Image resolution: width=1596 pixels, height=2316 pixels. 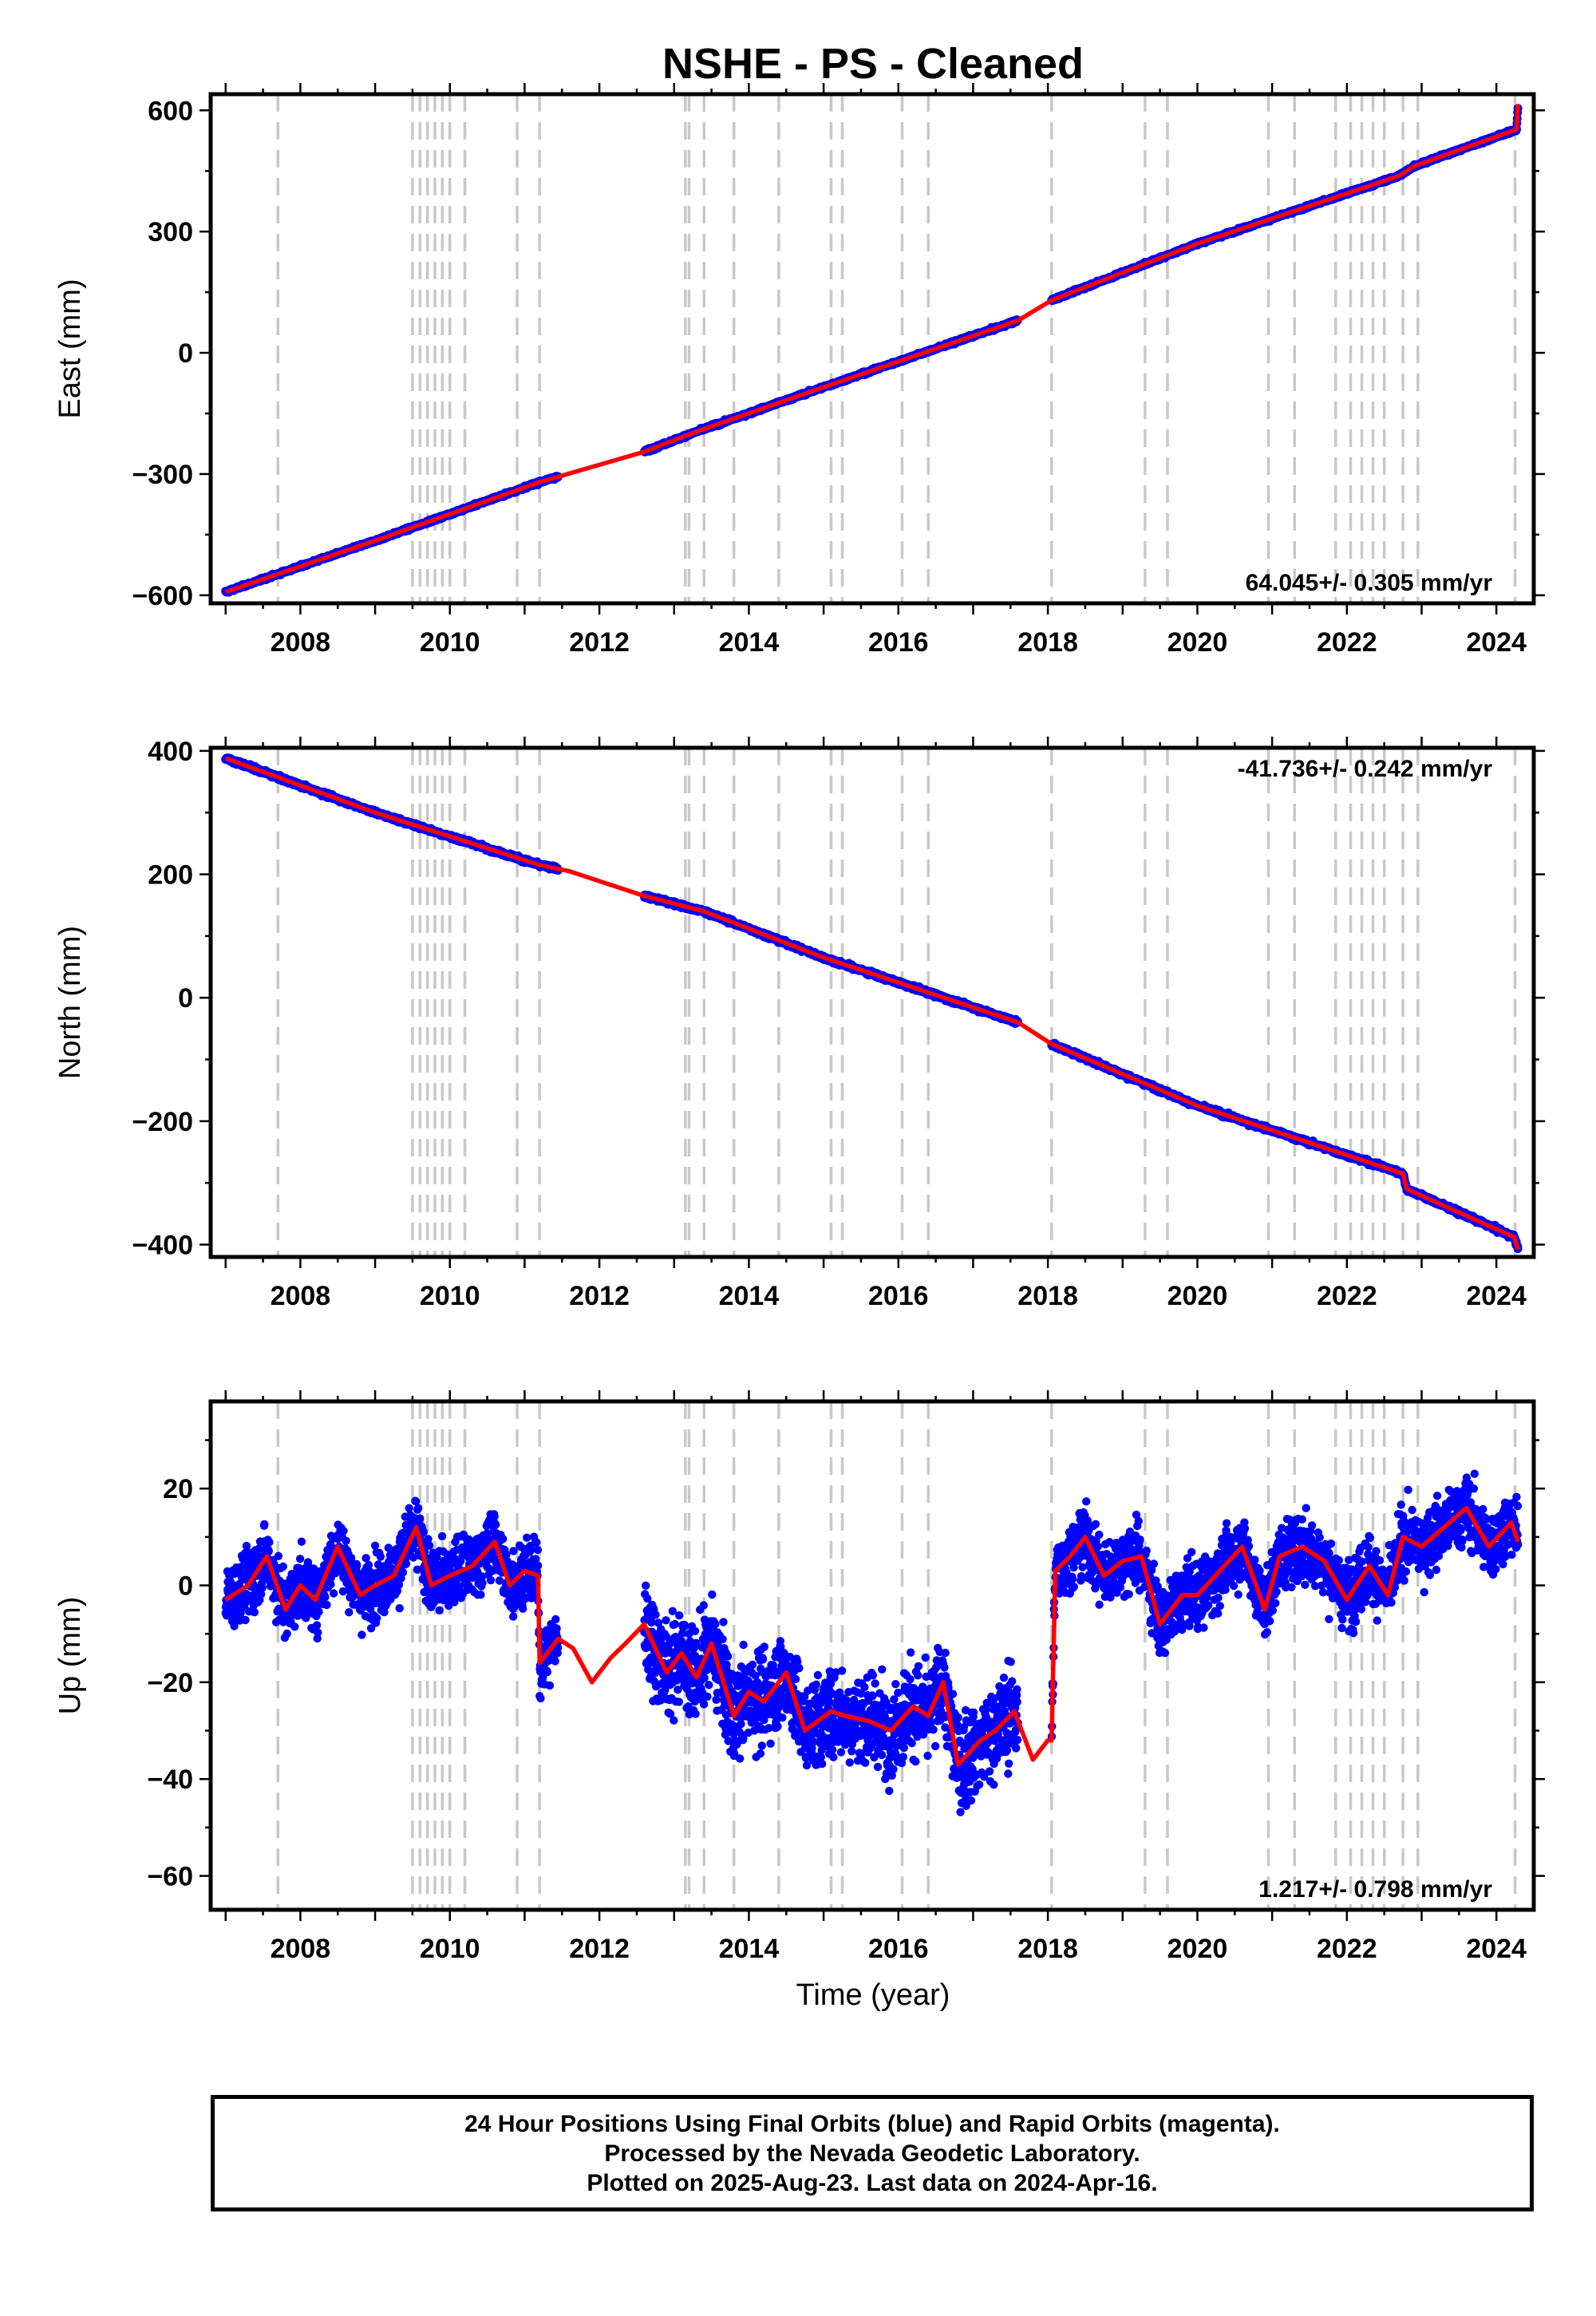 I want to click on x-tick-label: 2022, so click(x=1347, y=642).